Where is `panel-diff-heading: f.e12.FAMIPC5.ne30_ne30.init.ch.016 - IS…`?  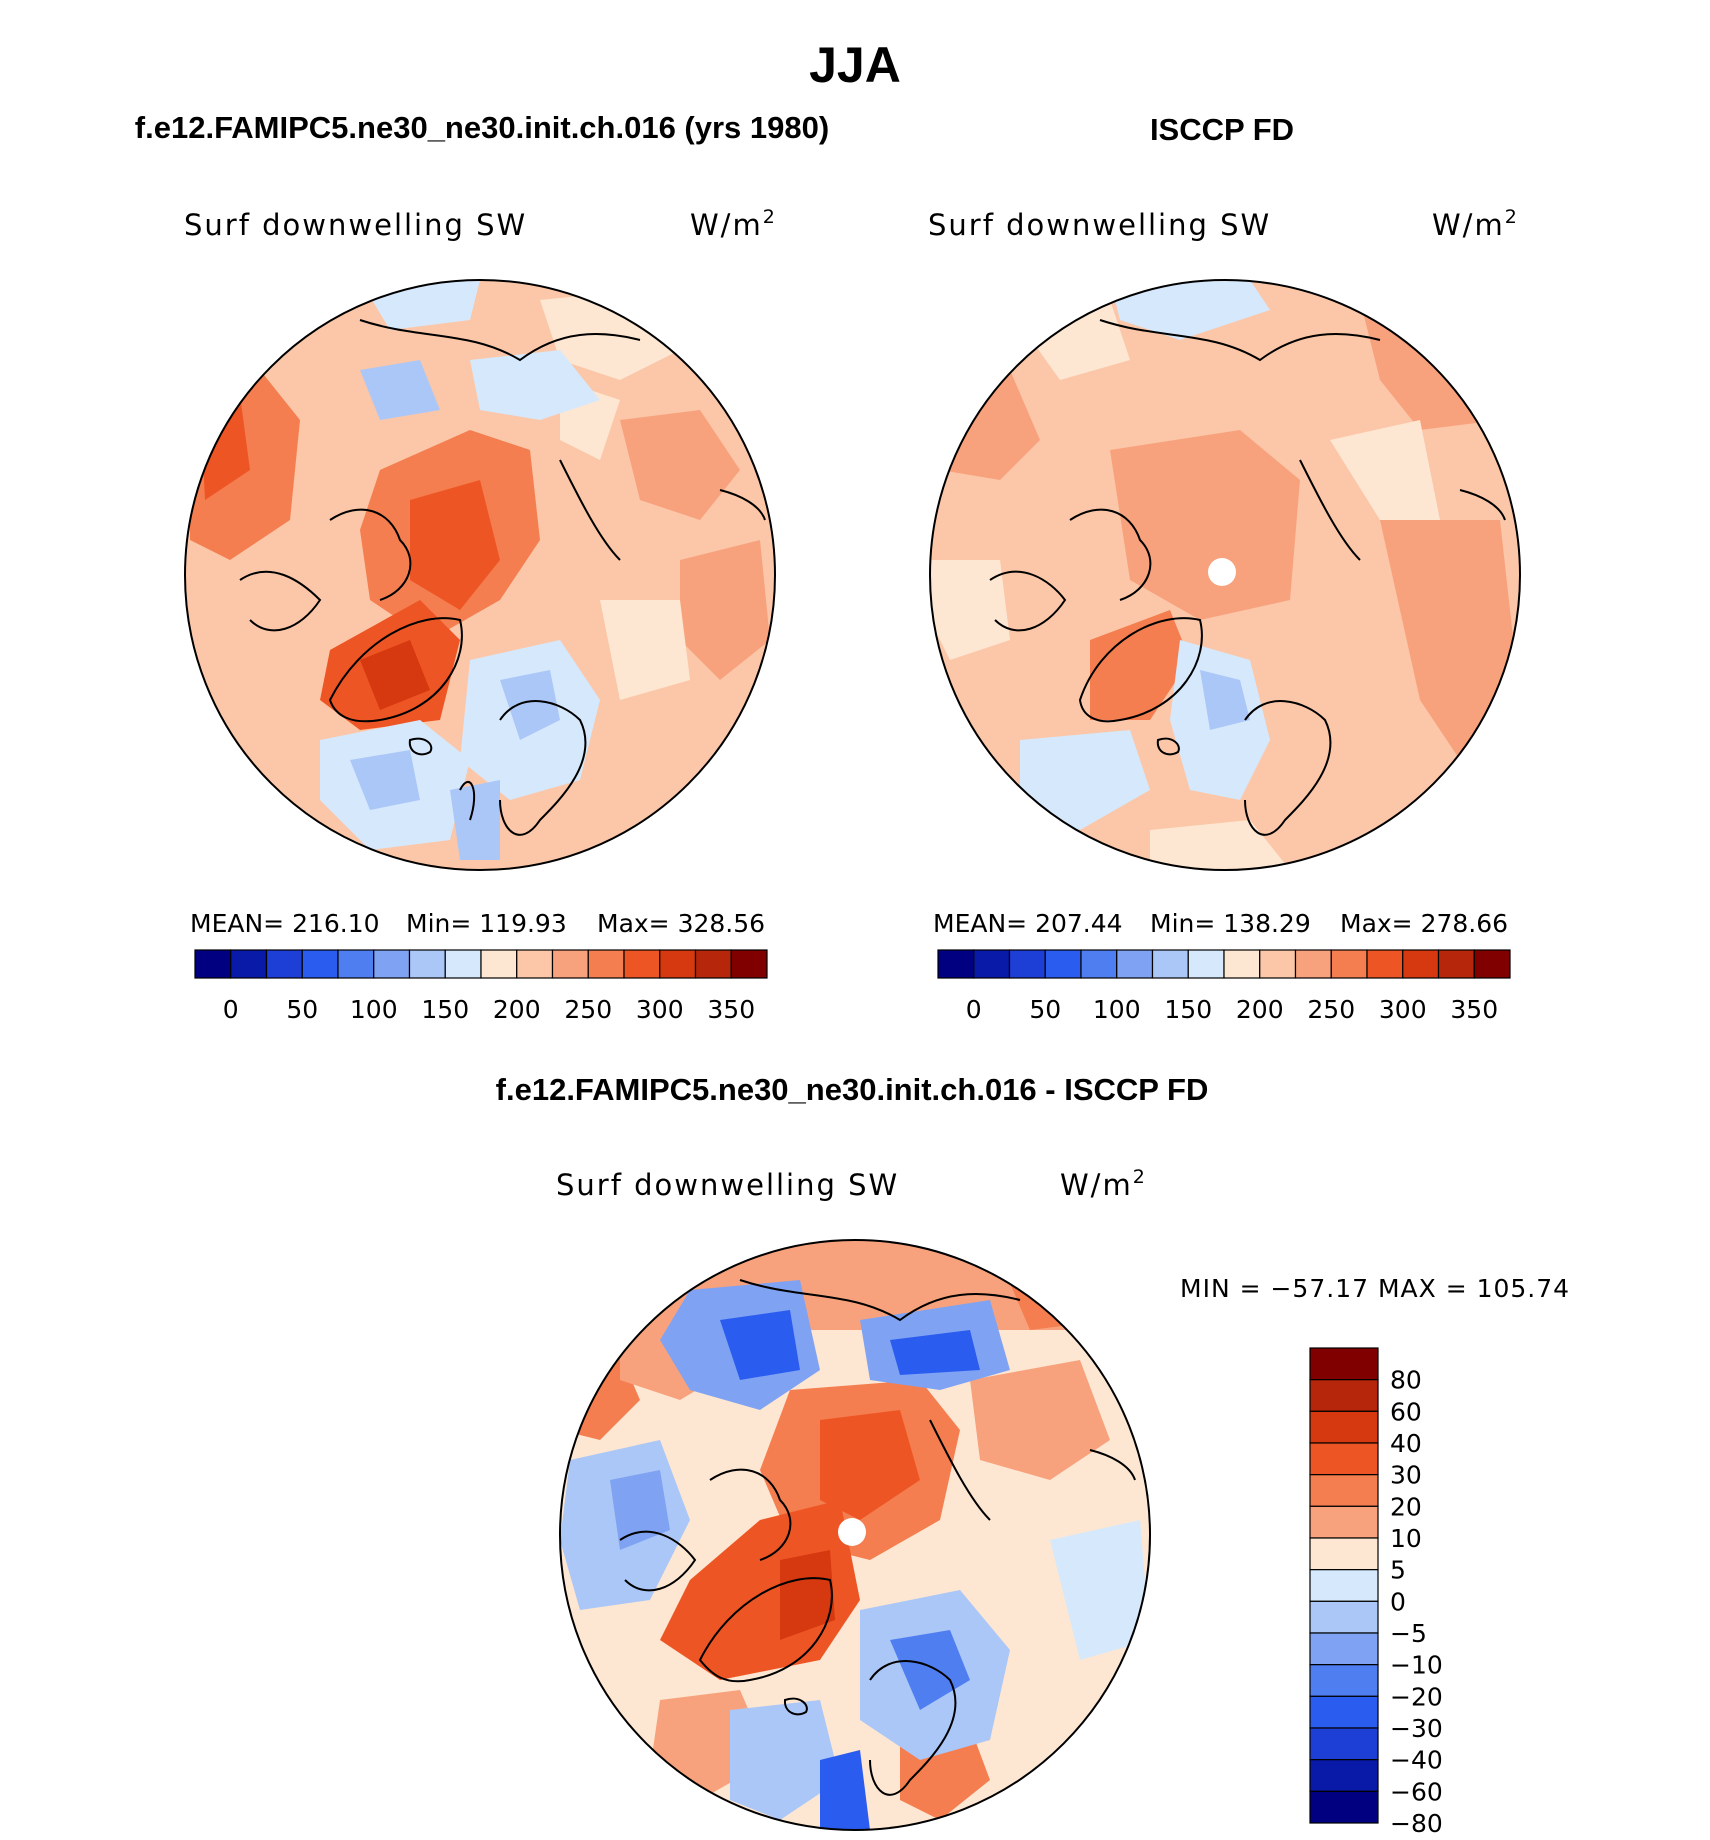 panel-diff-heading: f.e12.FAMIPC5.ne30_ne30.init.ch.016 - IS… is located at coordinates (852, 1089).